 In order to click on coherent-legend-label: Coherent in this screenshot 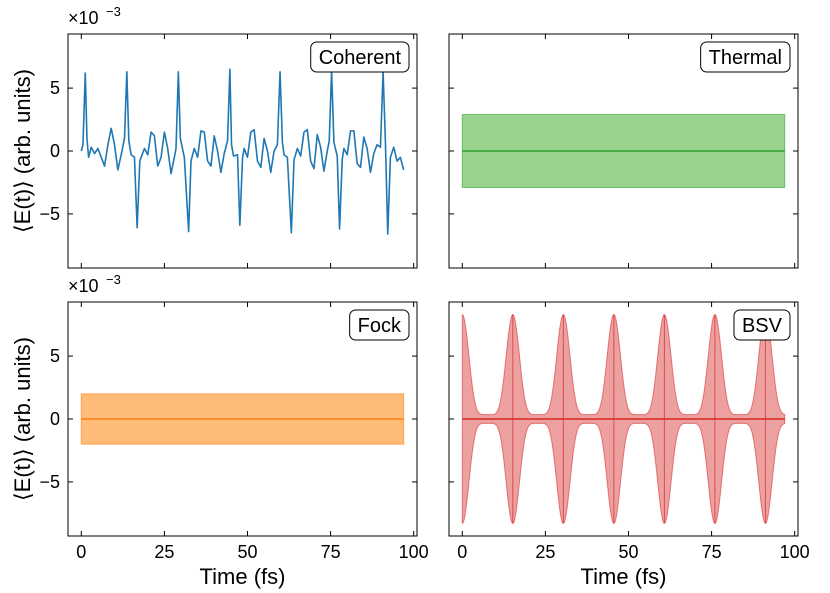, I will do `click(360, 58)`.